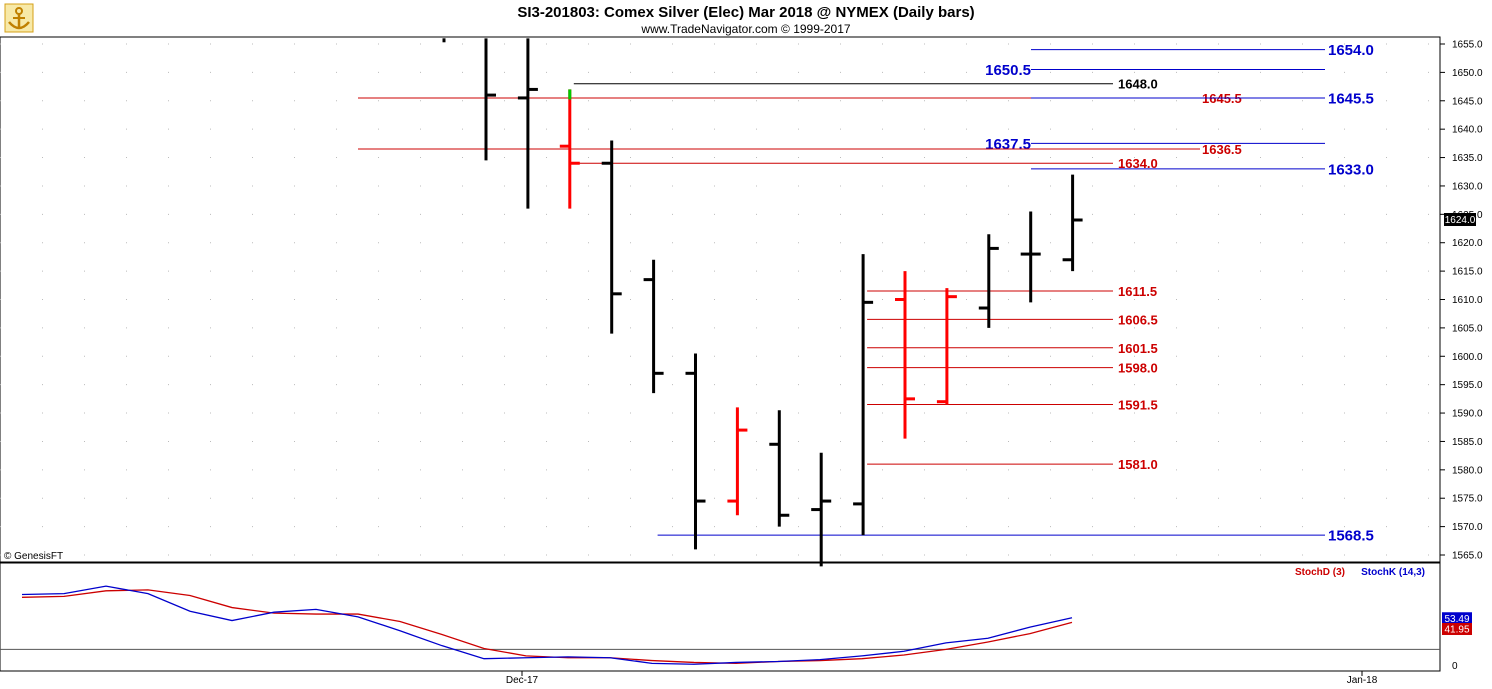  I want to click on current-price-label: 1624.0, so click(1460, 220).